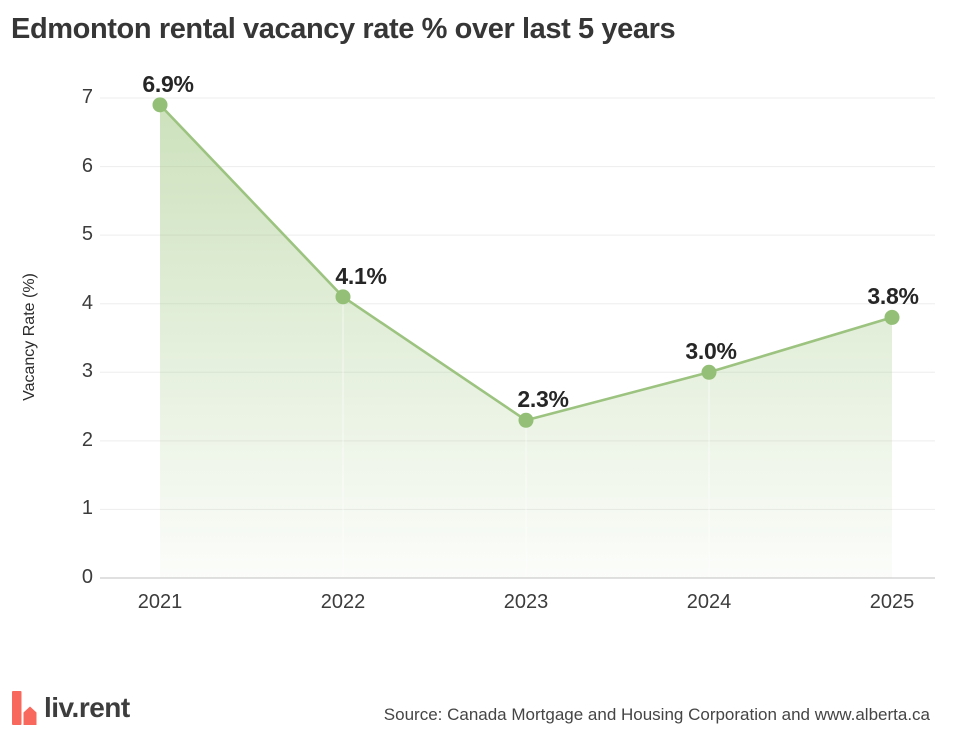 The width and height of the screenshot is (980, 750). Describe the element at coordinates (87, 439) in the screenshot. I see `y-tick-label: 2` at that location.